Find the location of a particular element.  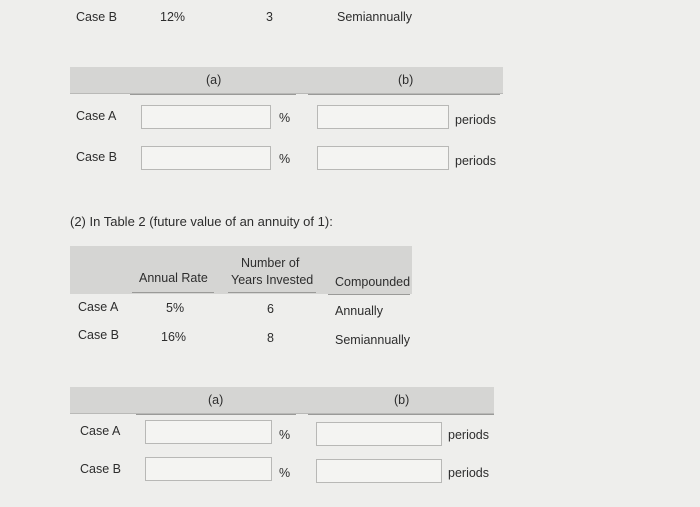

top-row-case: Case B is located at coordinates (96, 17).